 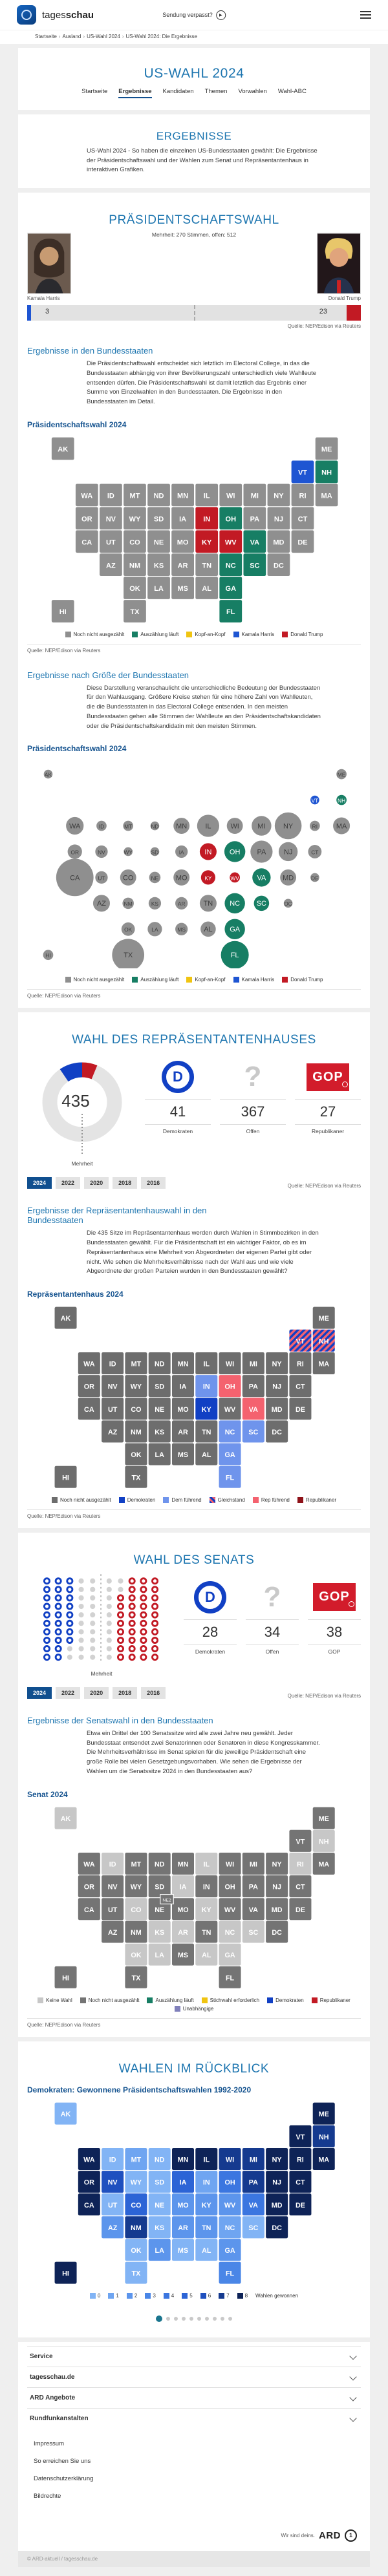 I want to click on svg-text: AZ, so click(x=101, y=904).